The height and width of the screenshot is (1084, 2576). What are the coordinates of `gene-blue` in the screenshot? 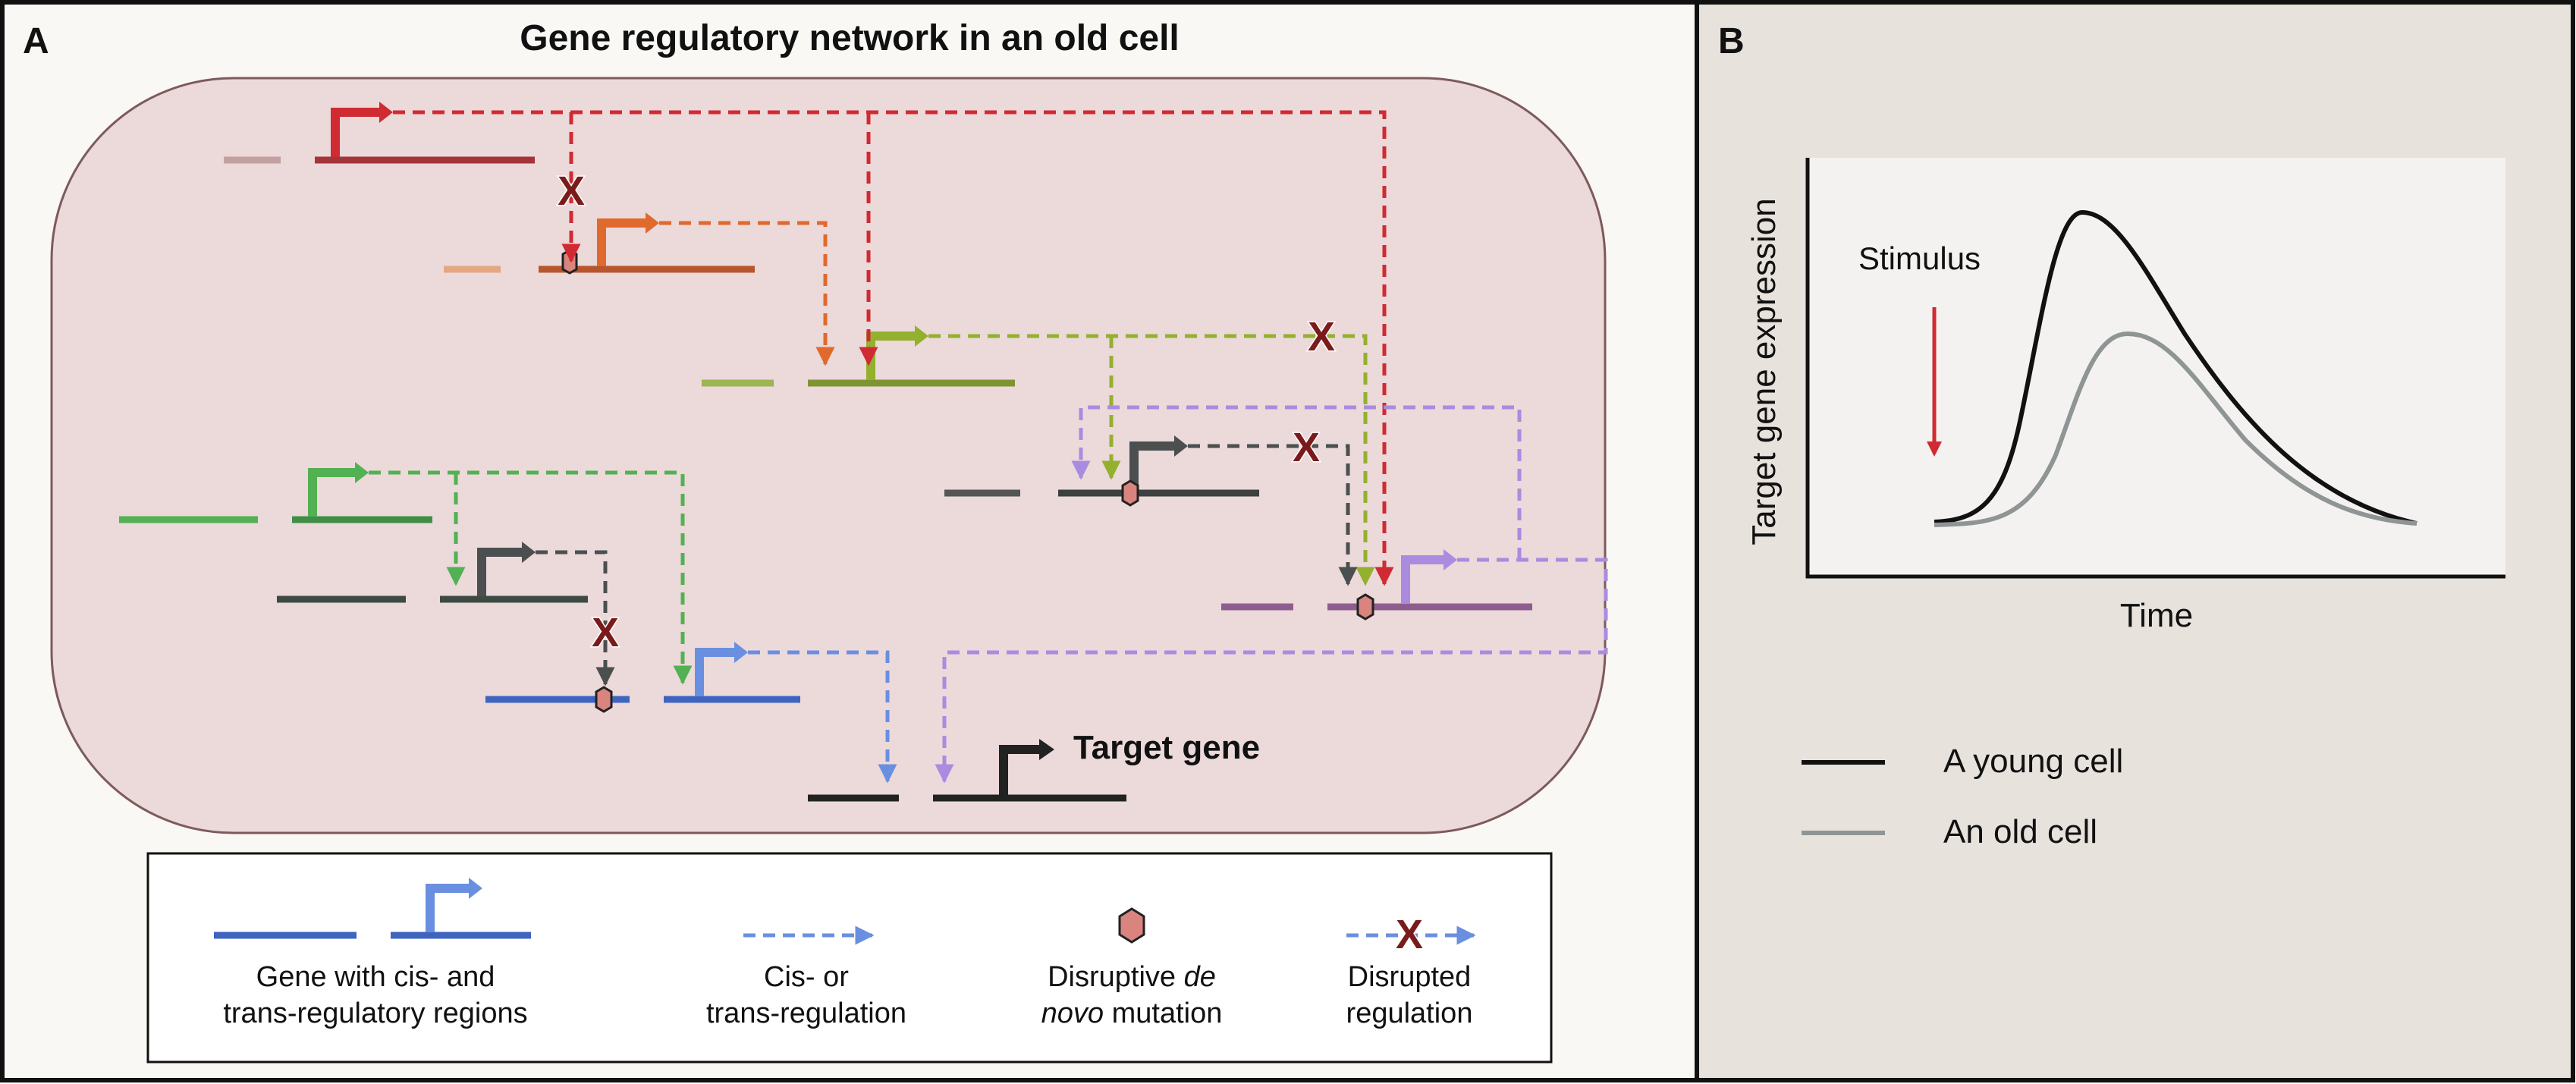 It's located at (642, 677).